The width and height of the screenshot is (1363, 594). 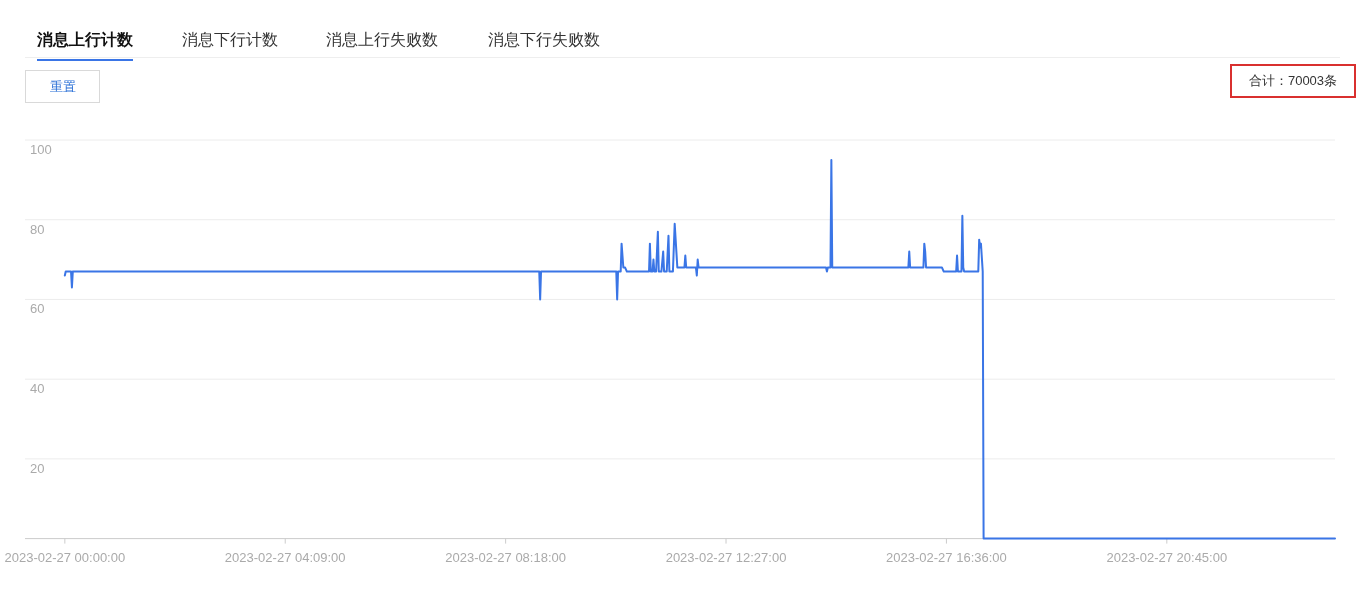 What do you see at coordinates (41, 149) in the screenshot?
I see `y-tick-label: 100` at bounding box center [41, 149].